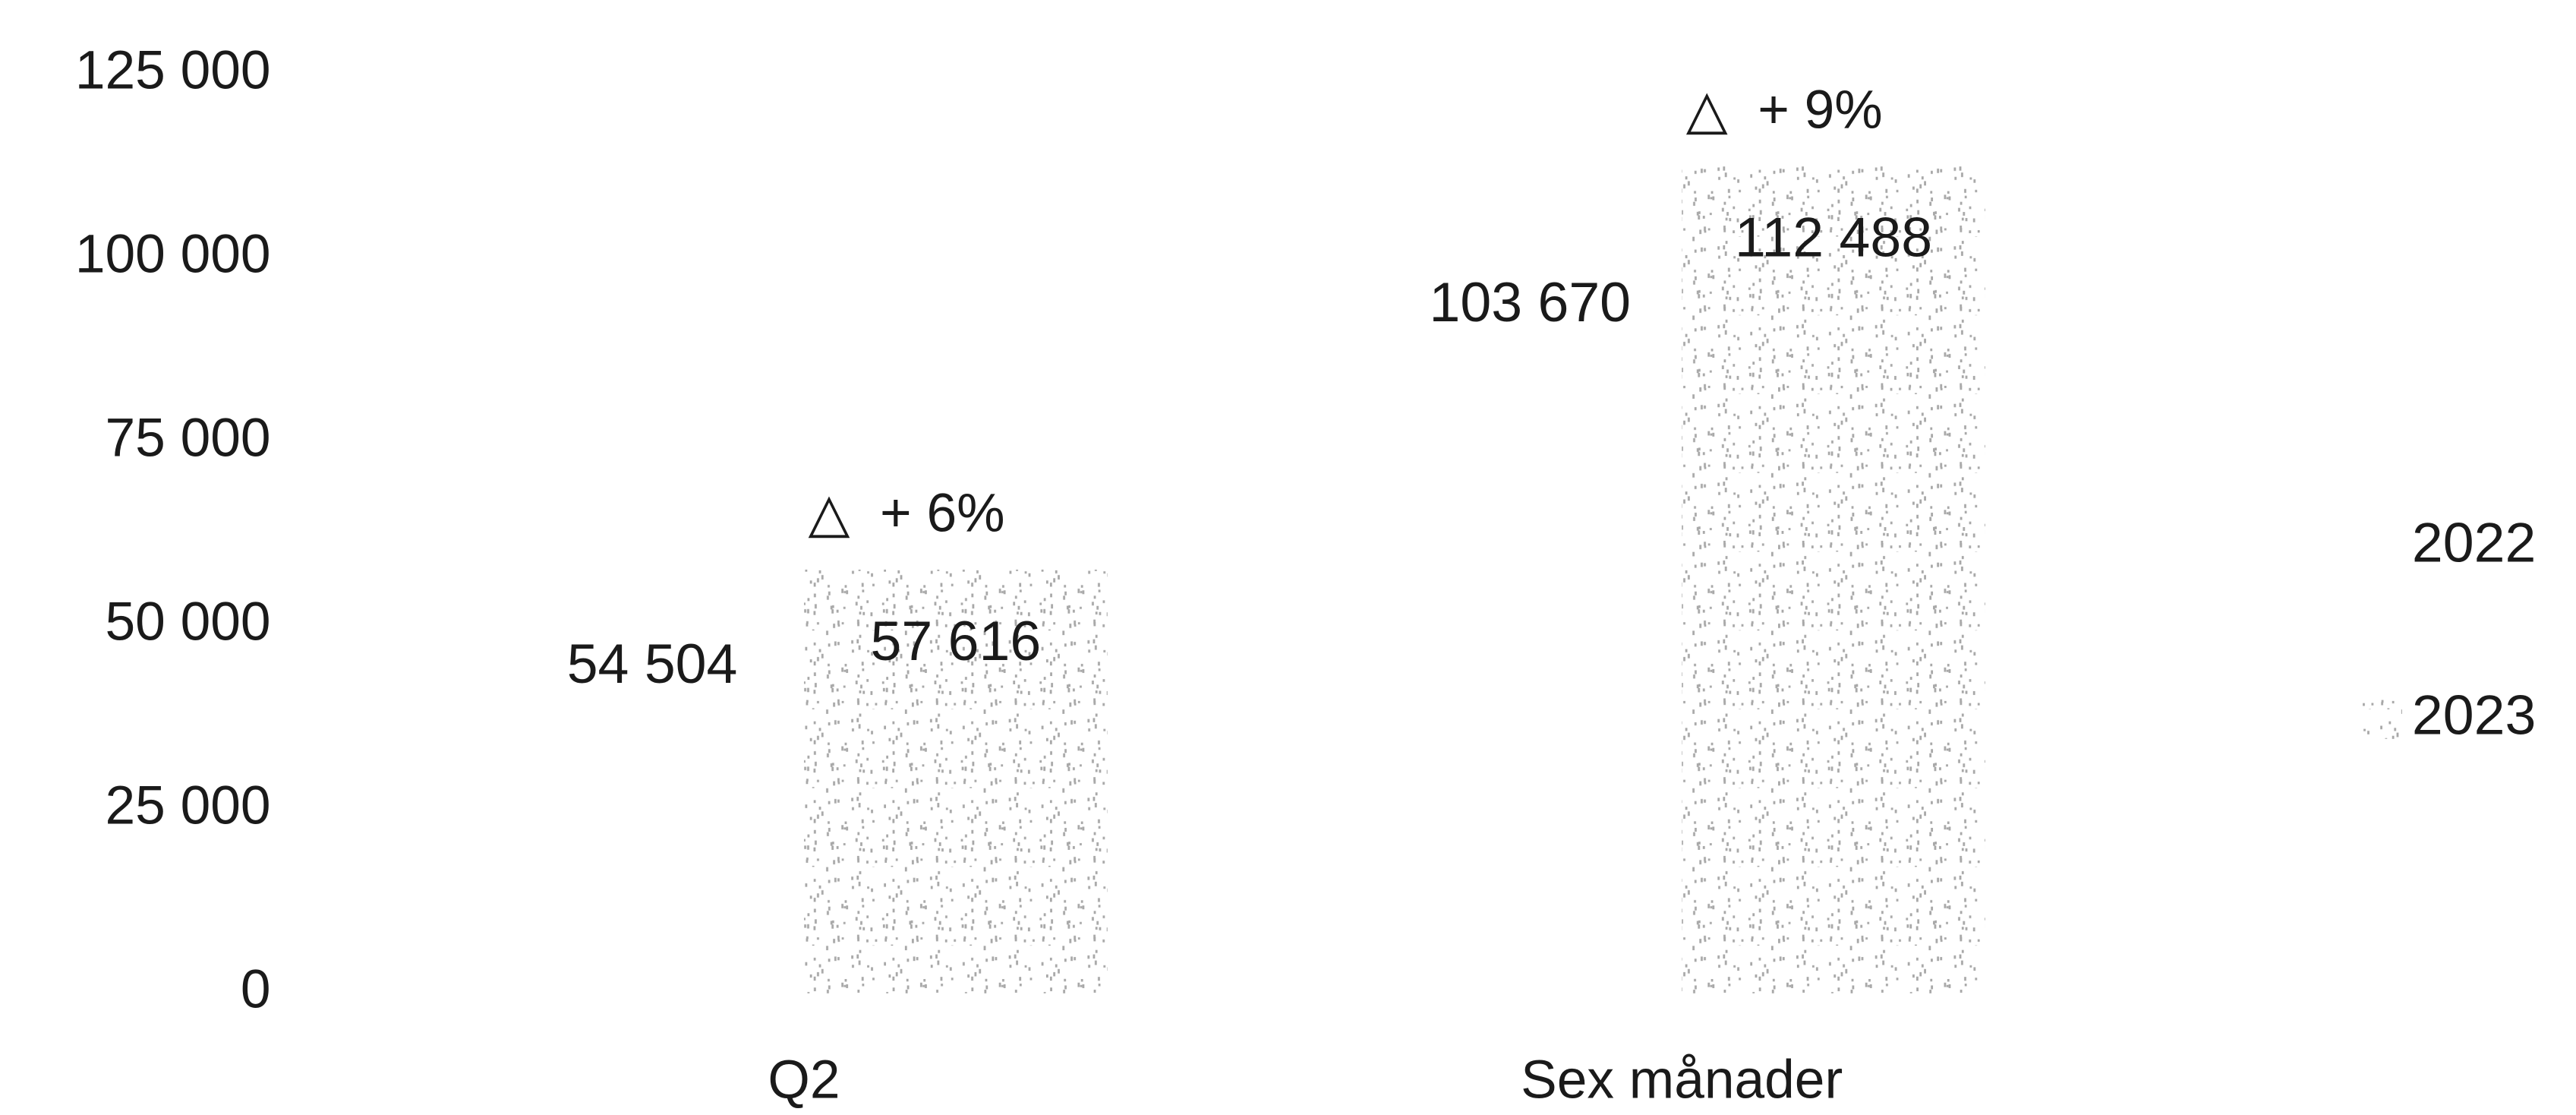 This screenshot has width=2576, height=1115. What do you see at coordinates (1833, 238) in the screenshot?
I see `value-label: 112 488` at bounding box center [1833, 238].